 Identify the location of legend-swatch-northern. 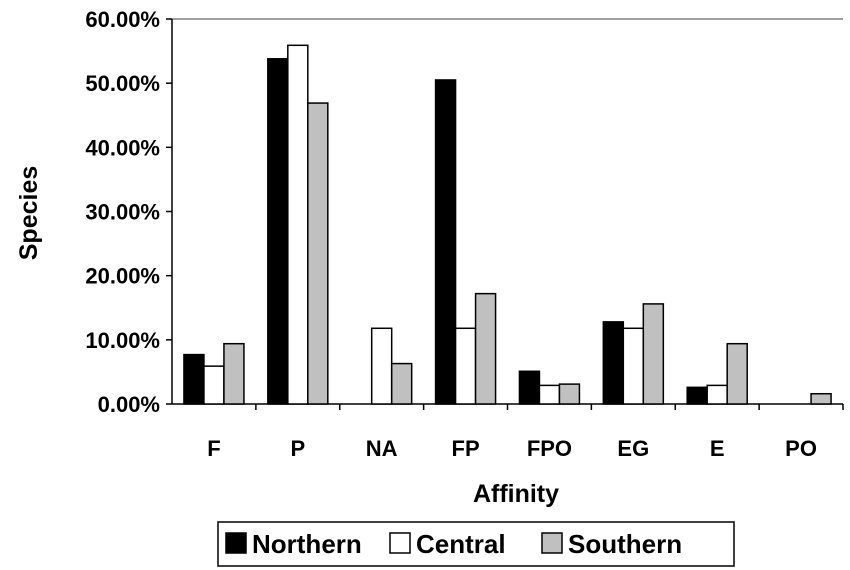
(236, 543).